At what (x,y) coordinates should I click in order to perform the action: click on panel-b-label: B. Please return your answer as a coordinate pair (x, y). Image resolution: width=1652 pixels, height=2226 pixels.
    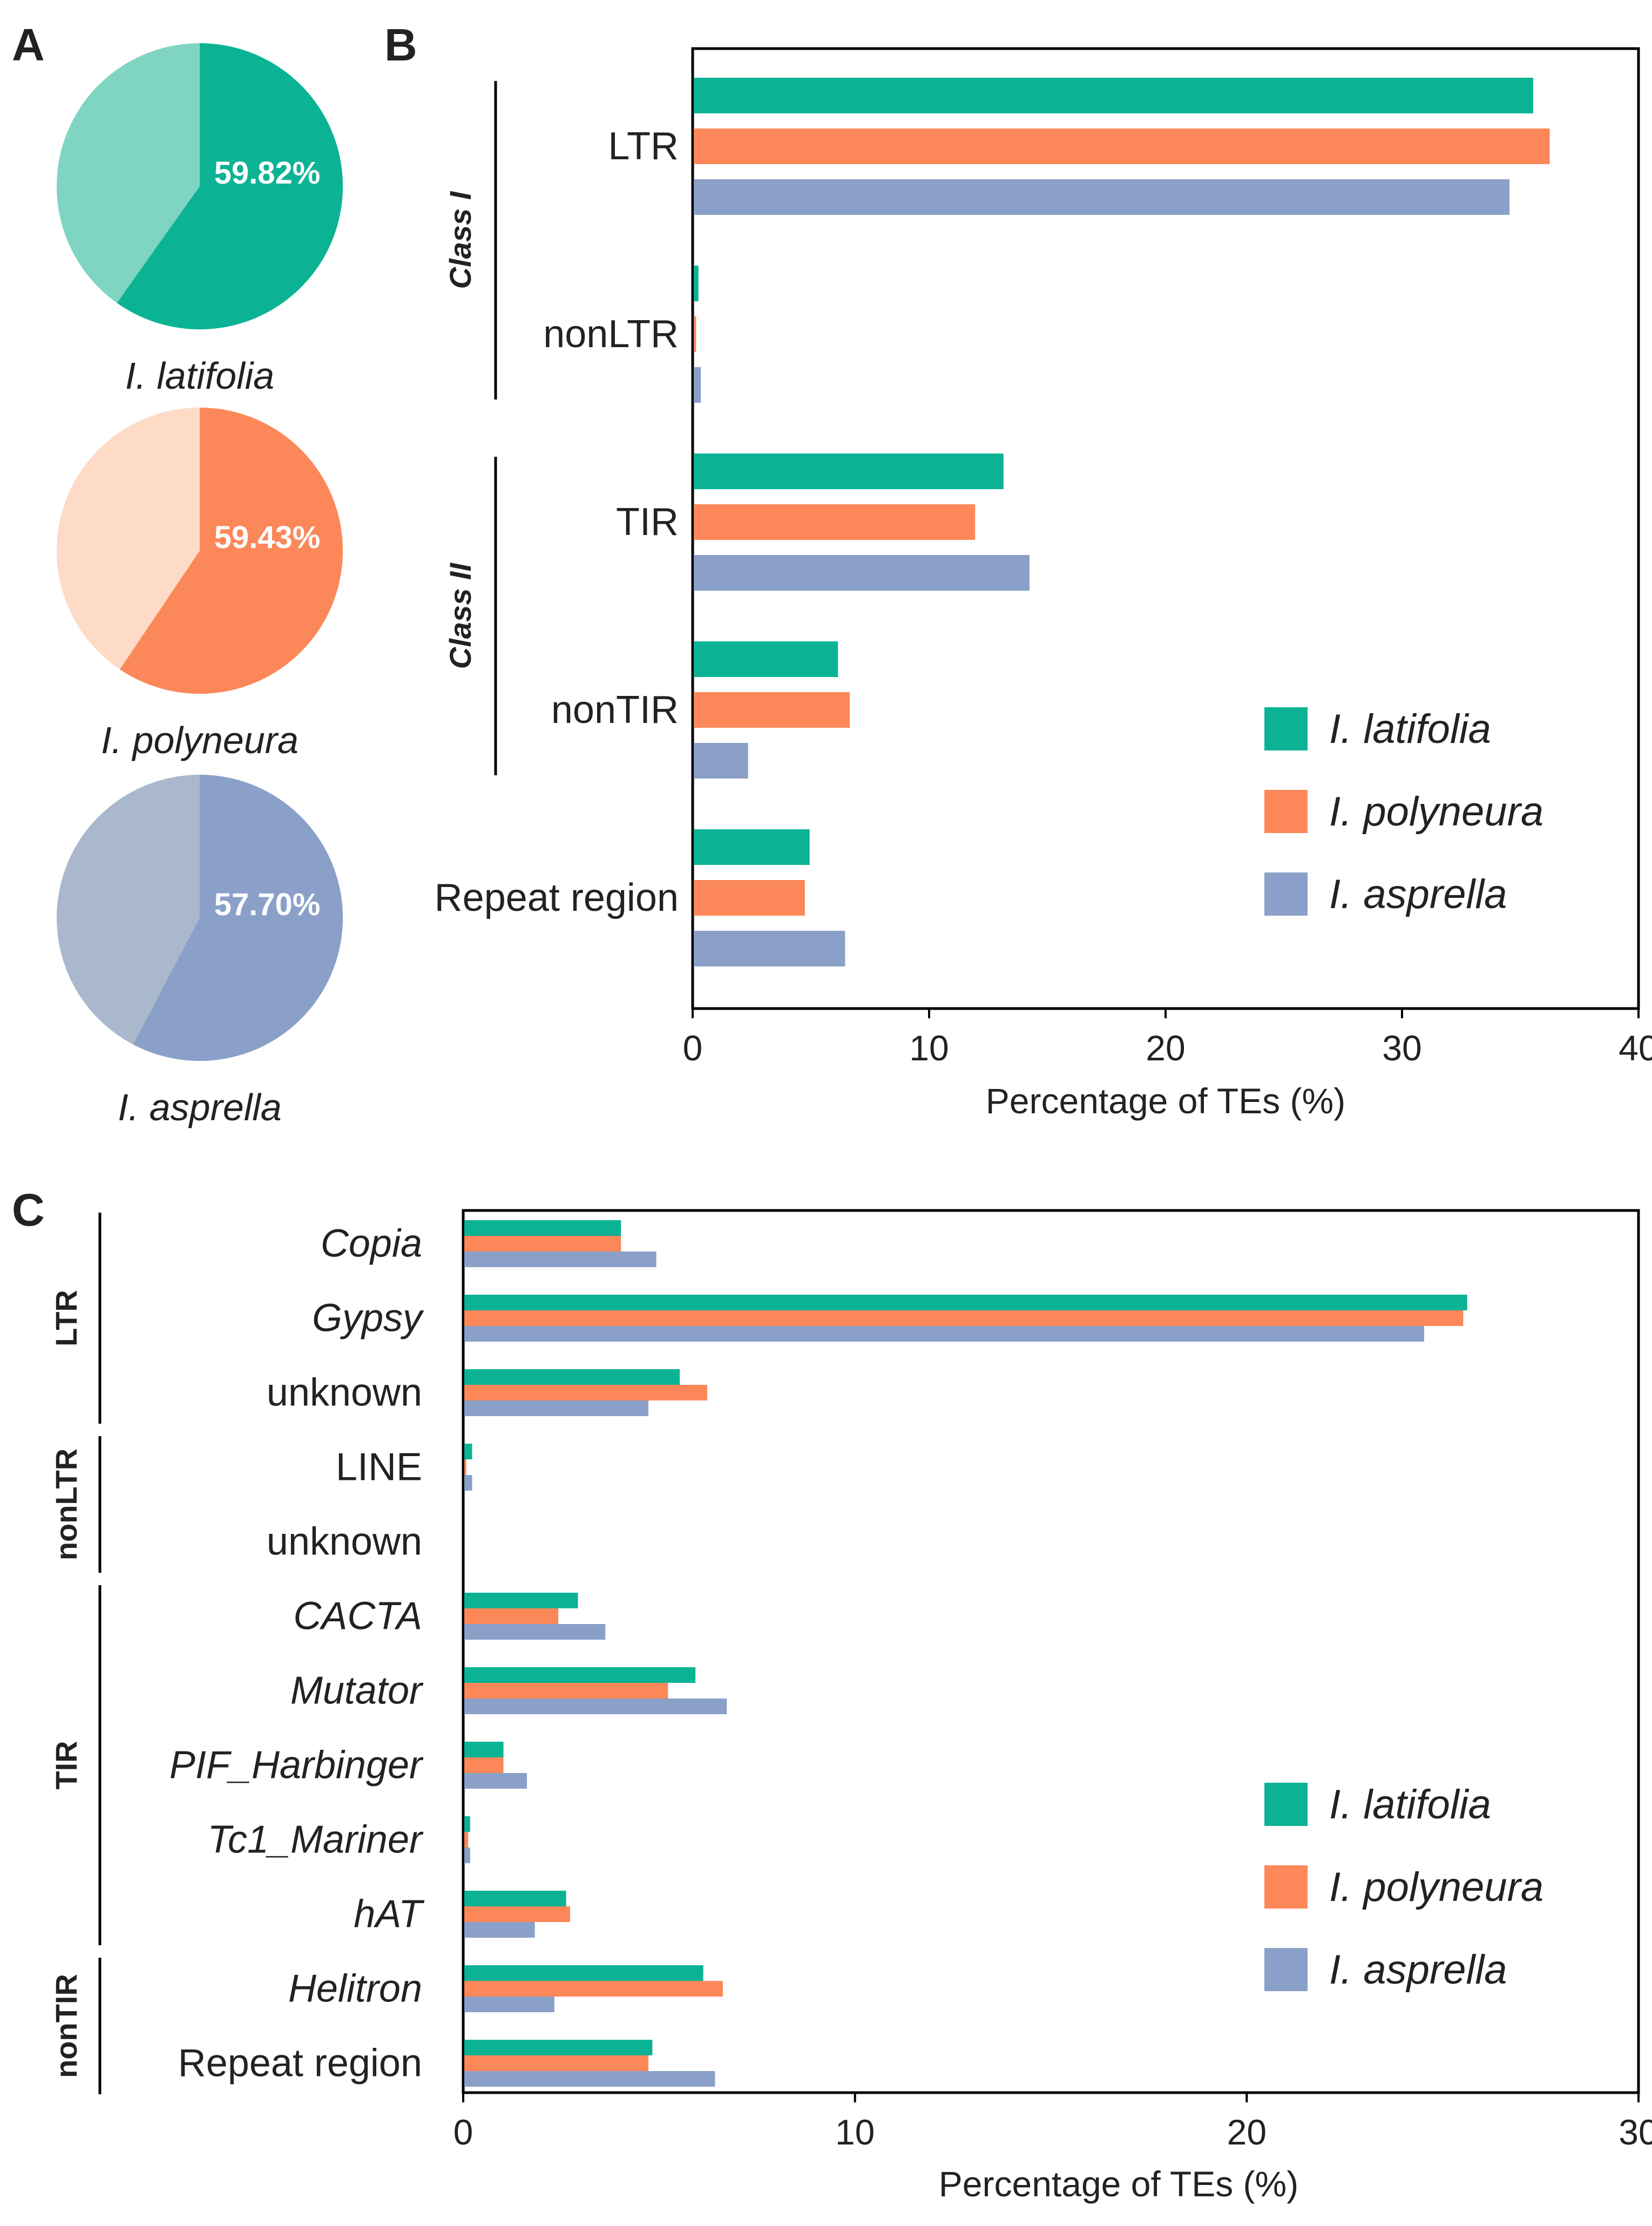
    Looking at the image, I should click on (400, 44).